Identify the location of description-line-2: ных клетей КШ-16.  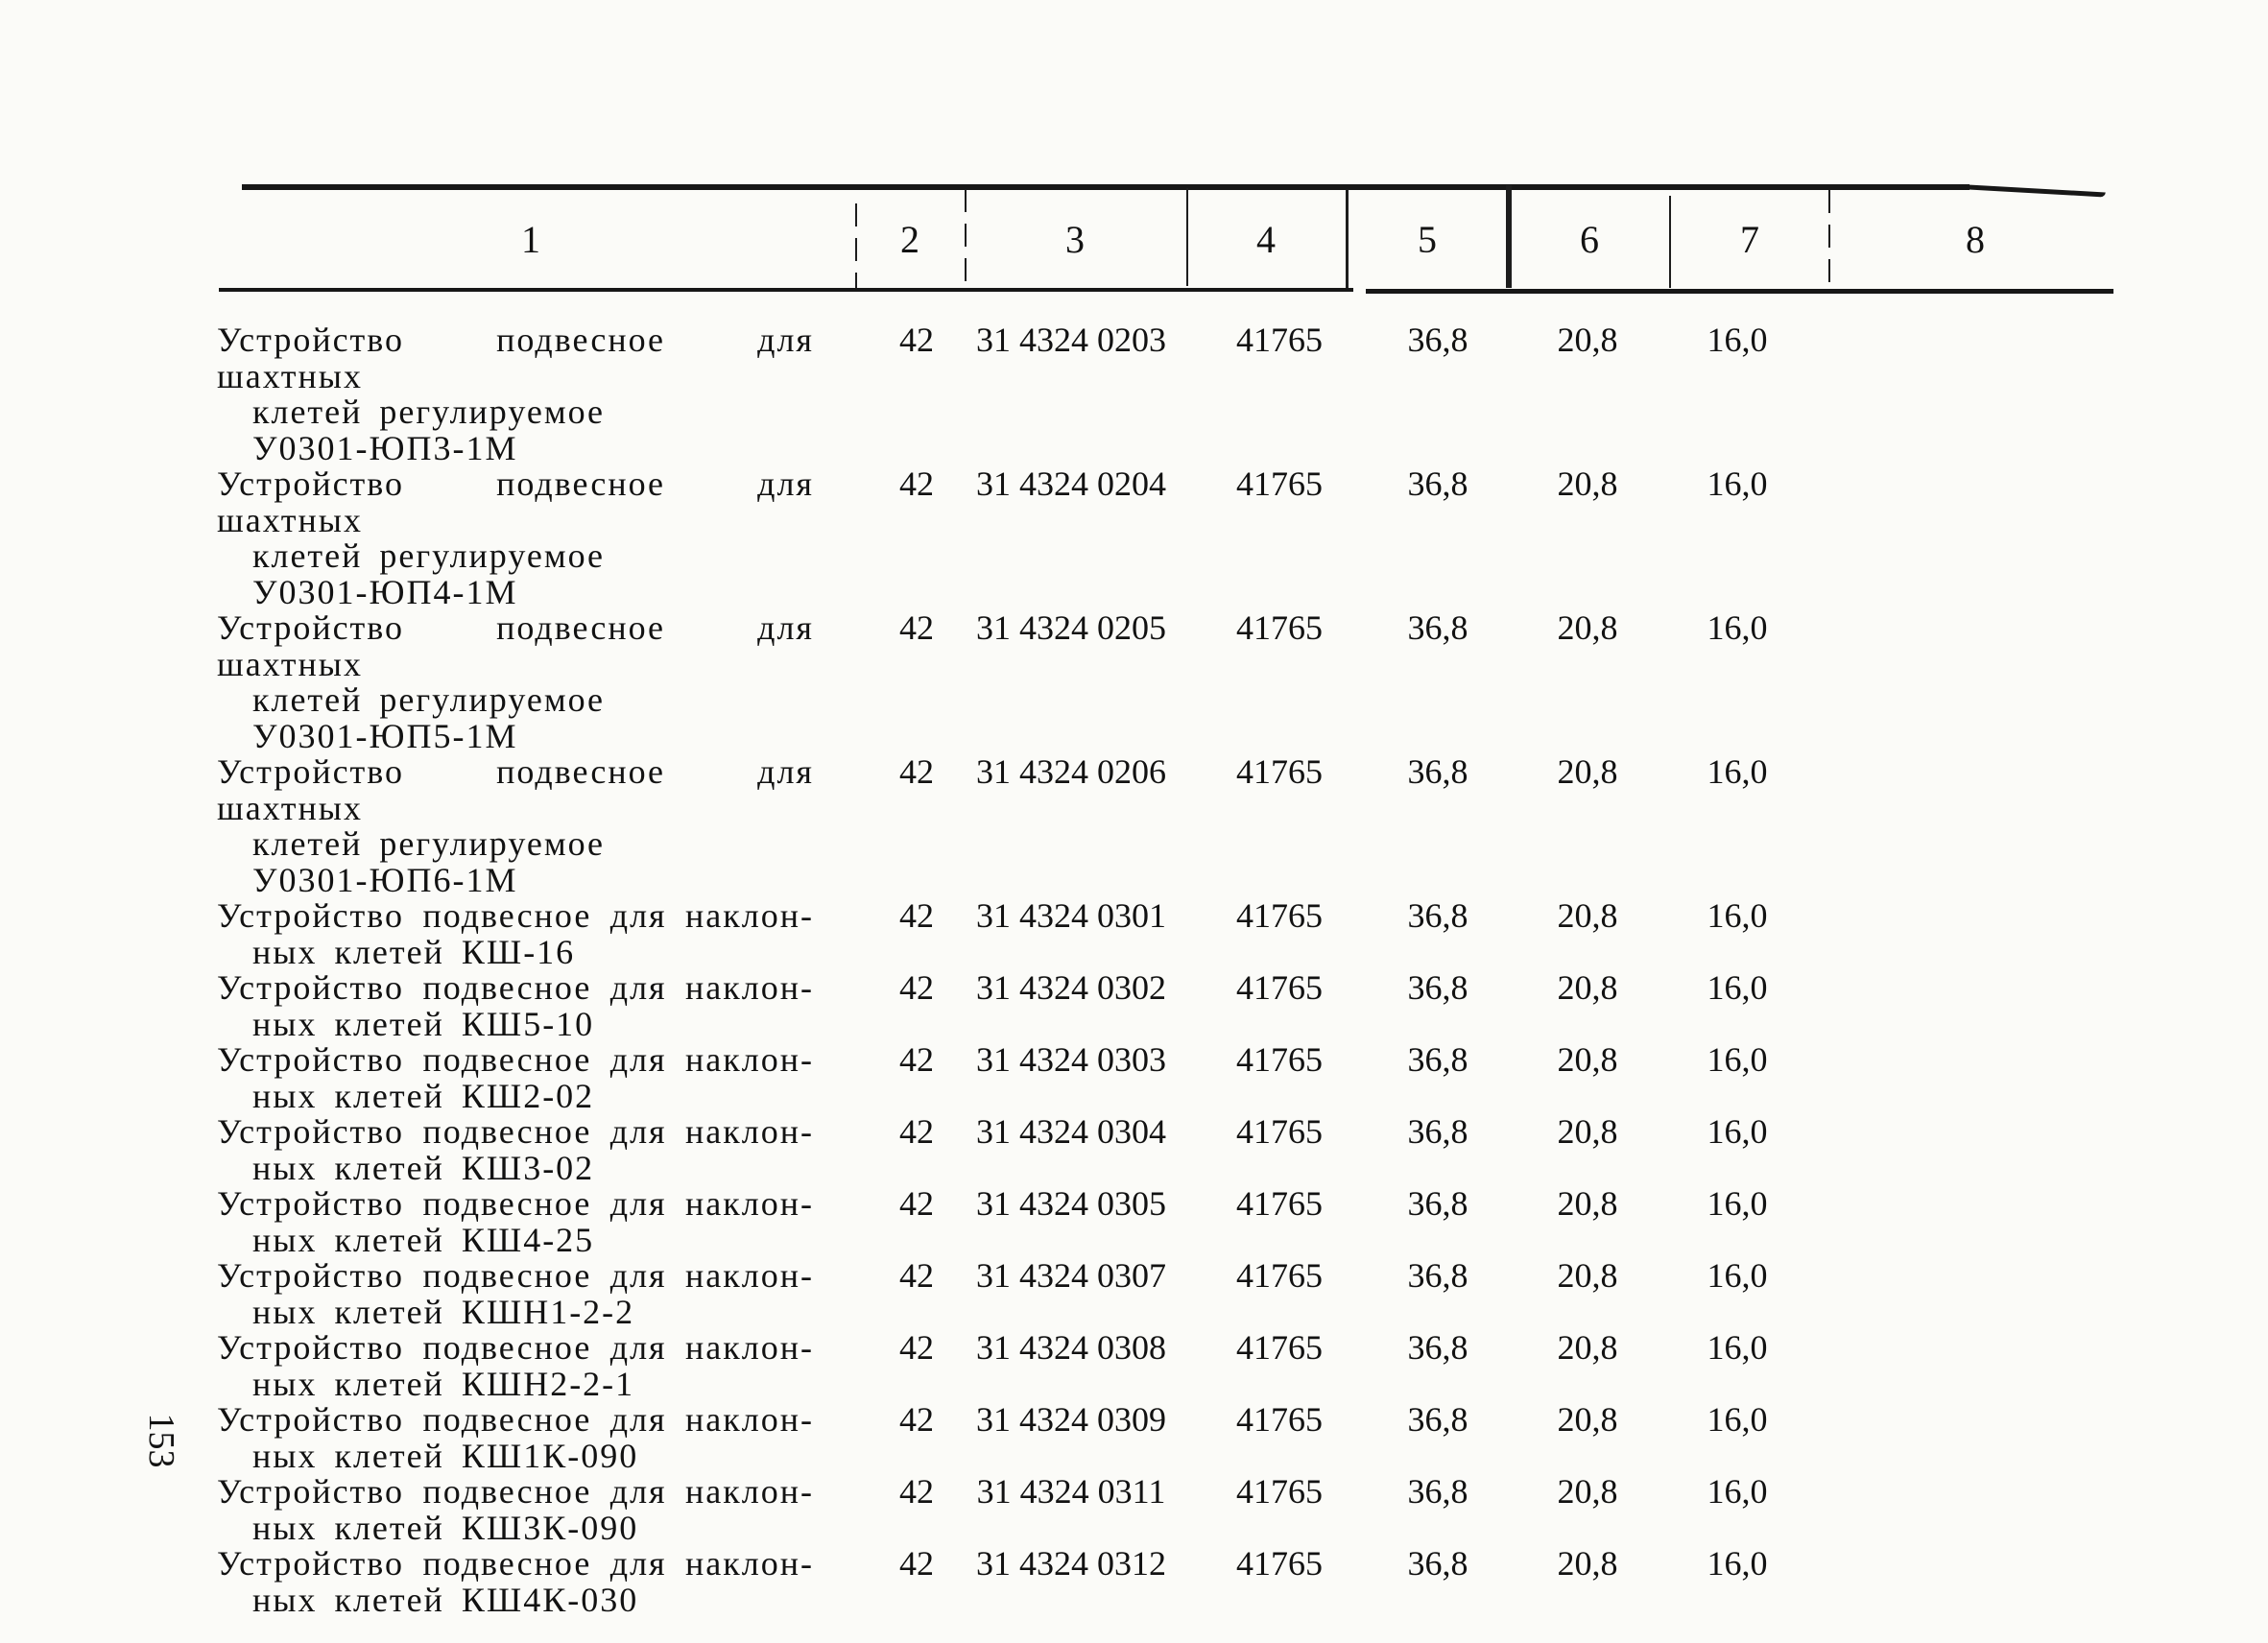
(414, 951).